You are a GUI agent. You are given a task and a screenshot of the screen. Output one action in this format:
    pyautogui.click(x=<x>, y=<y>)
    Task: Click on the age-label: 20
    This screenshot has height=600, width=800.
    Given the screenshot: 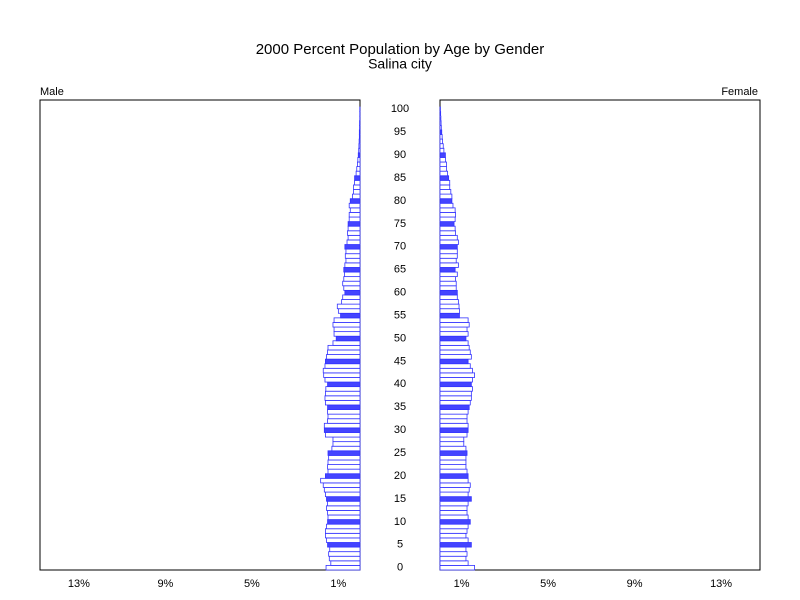 What is the action you would take?
    pyautogui.click(x=400, y=476)
    